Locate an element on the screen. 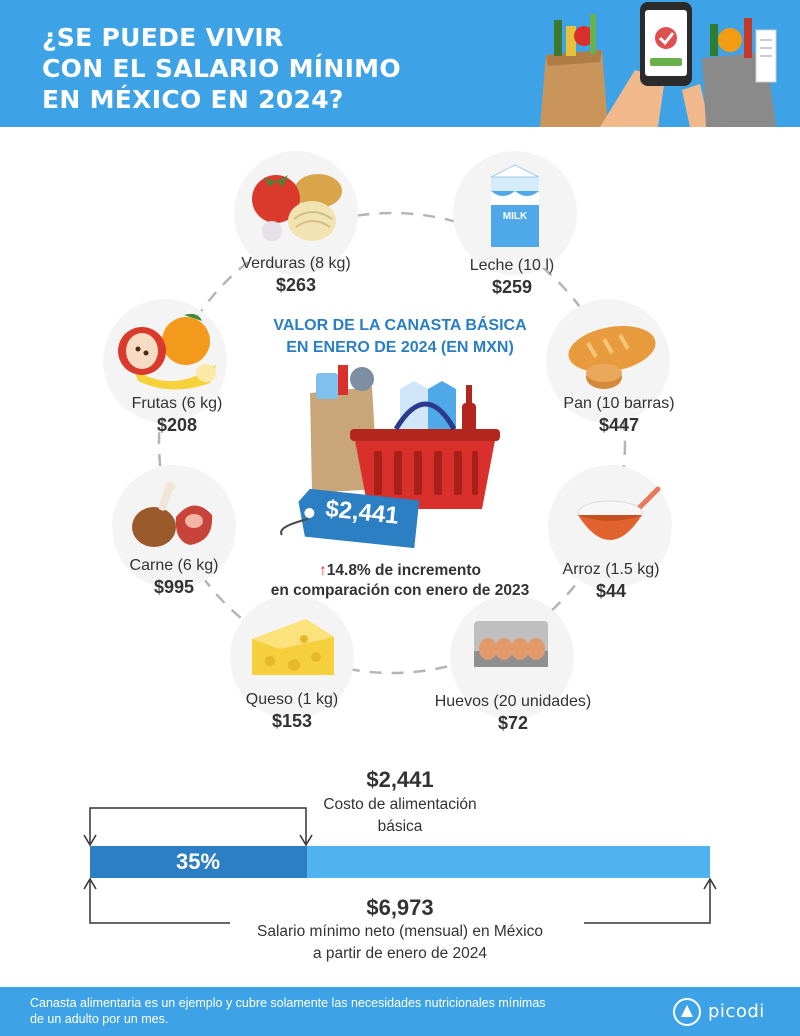  footer-note-line-2: de un adulto por un mes. is located at coordinates (99, 1019).